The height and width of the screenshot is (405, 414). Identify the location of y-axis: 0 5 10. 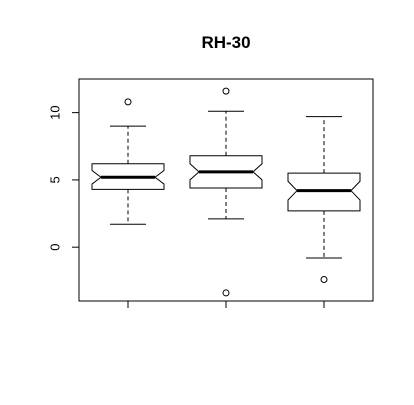
(63, 178).